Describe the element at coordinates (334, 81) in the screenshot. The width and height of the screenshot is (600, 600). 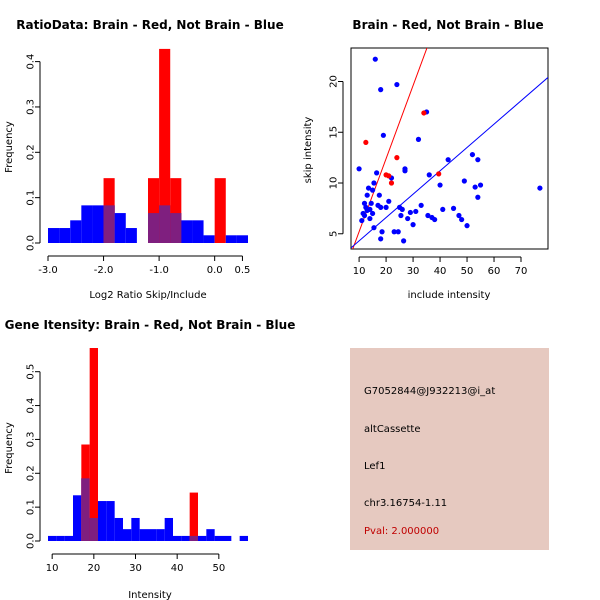
I see `scatter-y-tick-label: 20` at that location.